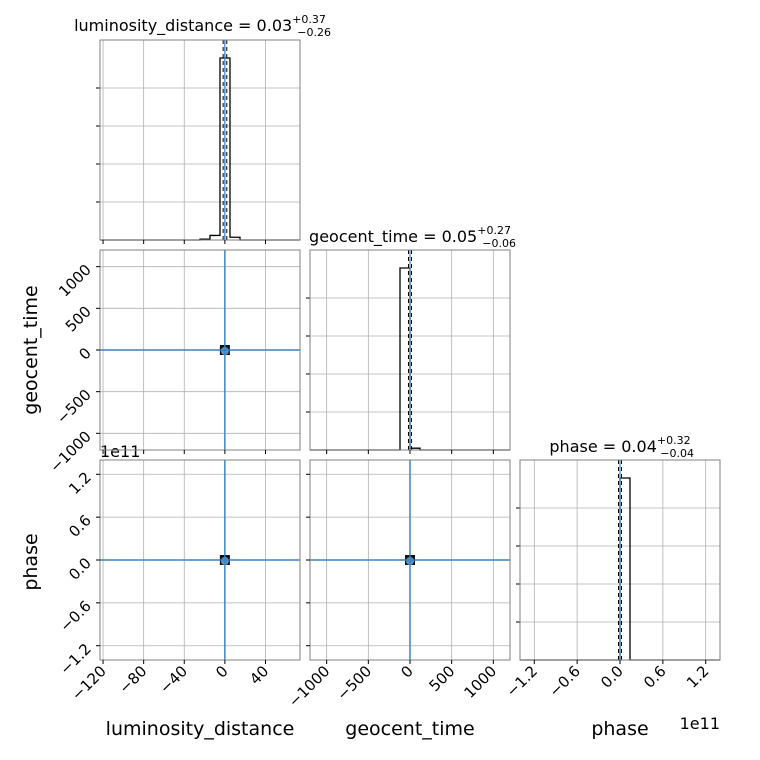 The height and width of the screenshot is (760, 760). I want to click on ylabel-geocent-time: geocent_time, so click(31, 349).